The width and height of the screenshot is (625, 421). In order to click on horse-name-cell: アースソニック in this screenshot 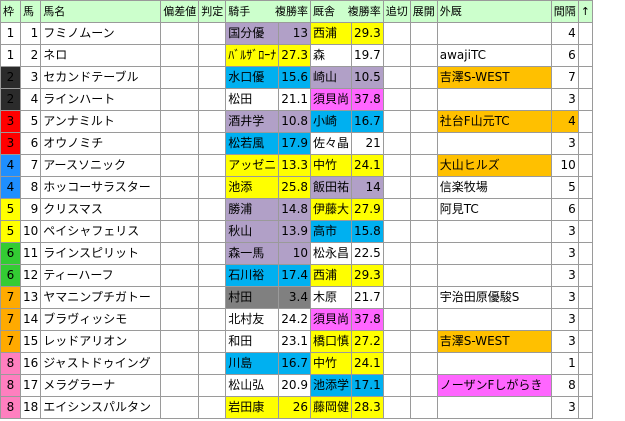, I will do `click(101, 165)`.